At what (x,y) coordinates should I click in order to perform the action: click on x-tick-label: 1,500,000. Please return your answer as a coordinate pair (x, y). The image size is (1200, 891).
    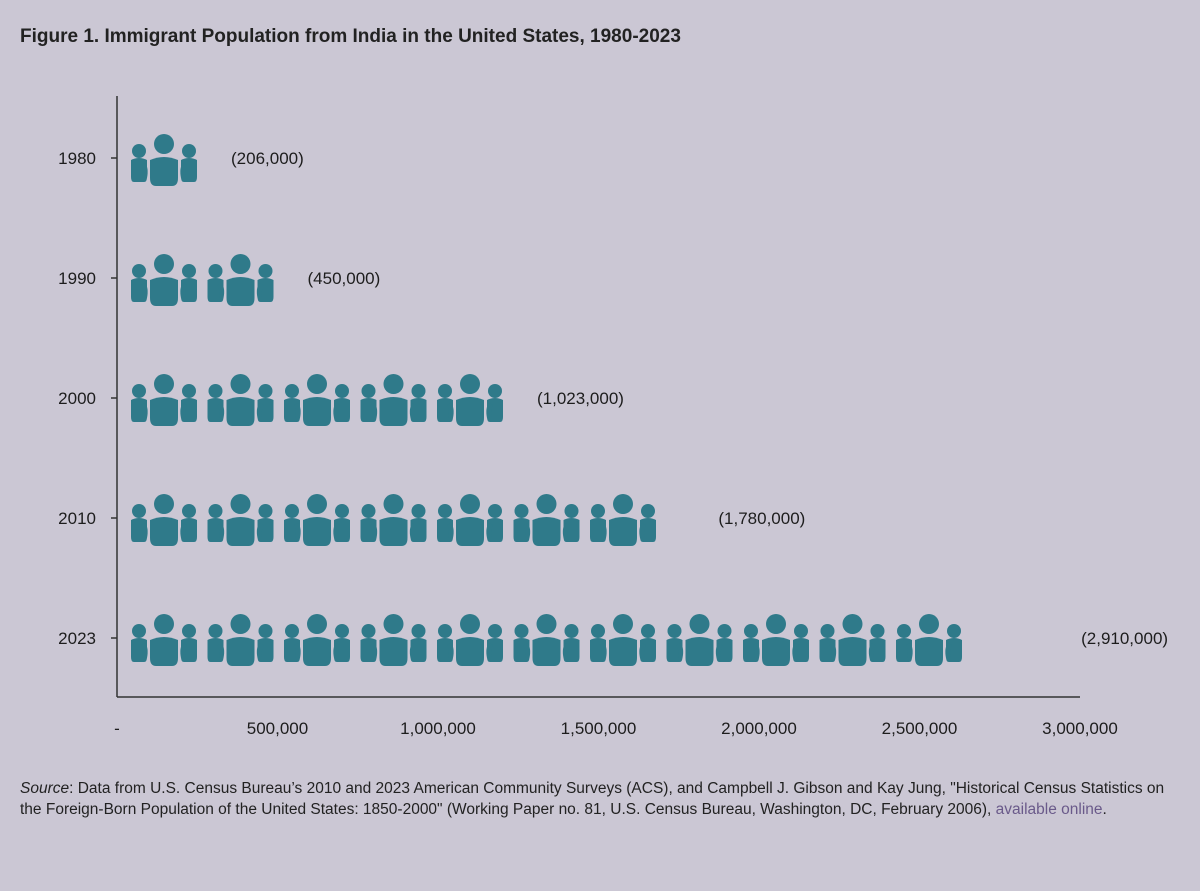
    Looking at the image, I should click on (599, 728).